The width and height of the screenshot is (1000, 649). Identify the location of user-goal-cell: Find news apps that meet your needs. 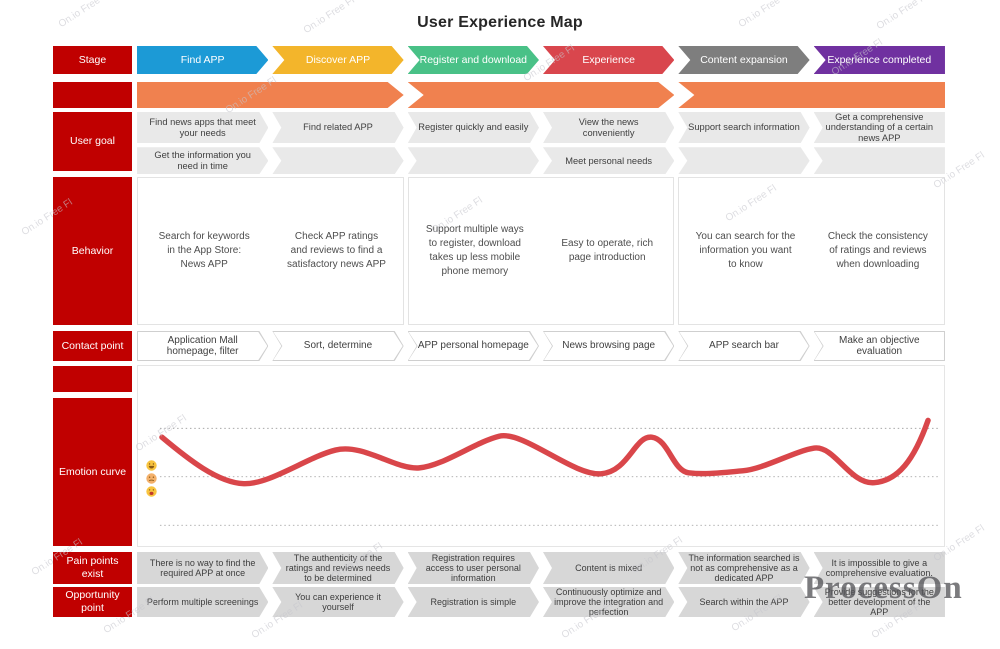
(202, 127).